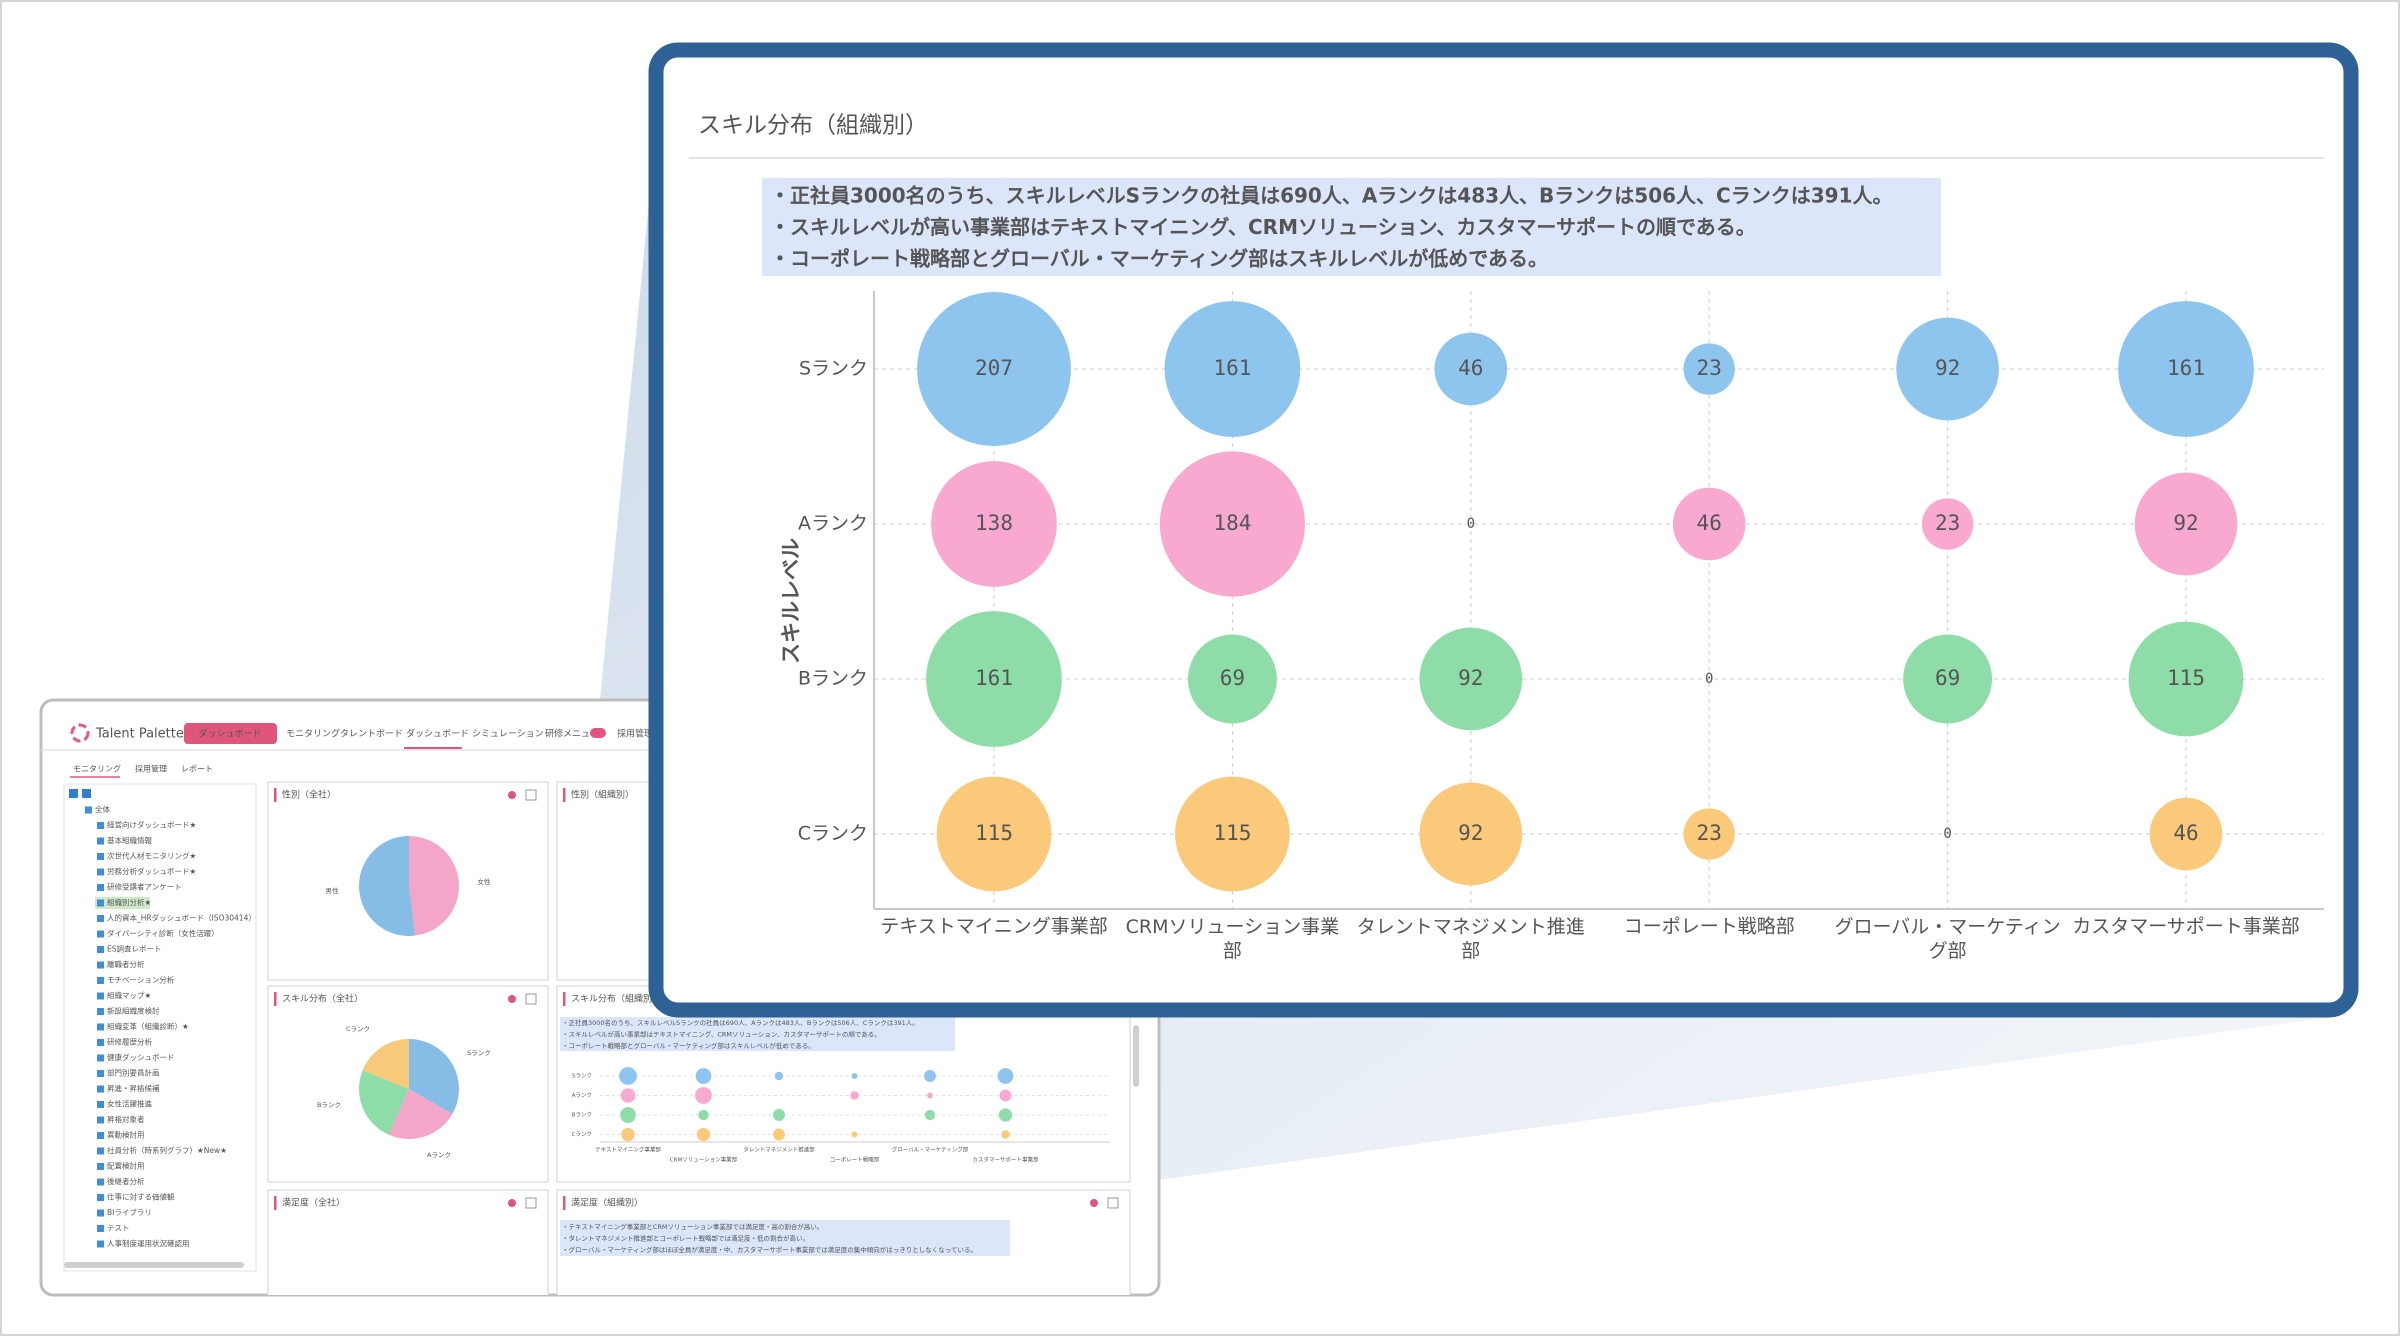  What do you see at coordinates (133, 1011) in the screenshot?
I see `tree-item: 新設組織度検討` at bounding box center [133, 1011].